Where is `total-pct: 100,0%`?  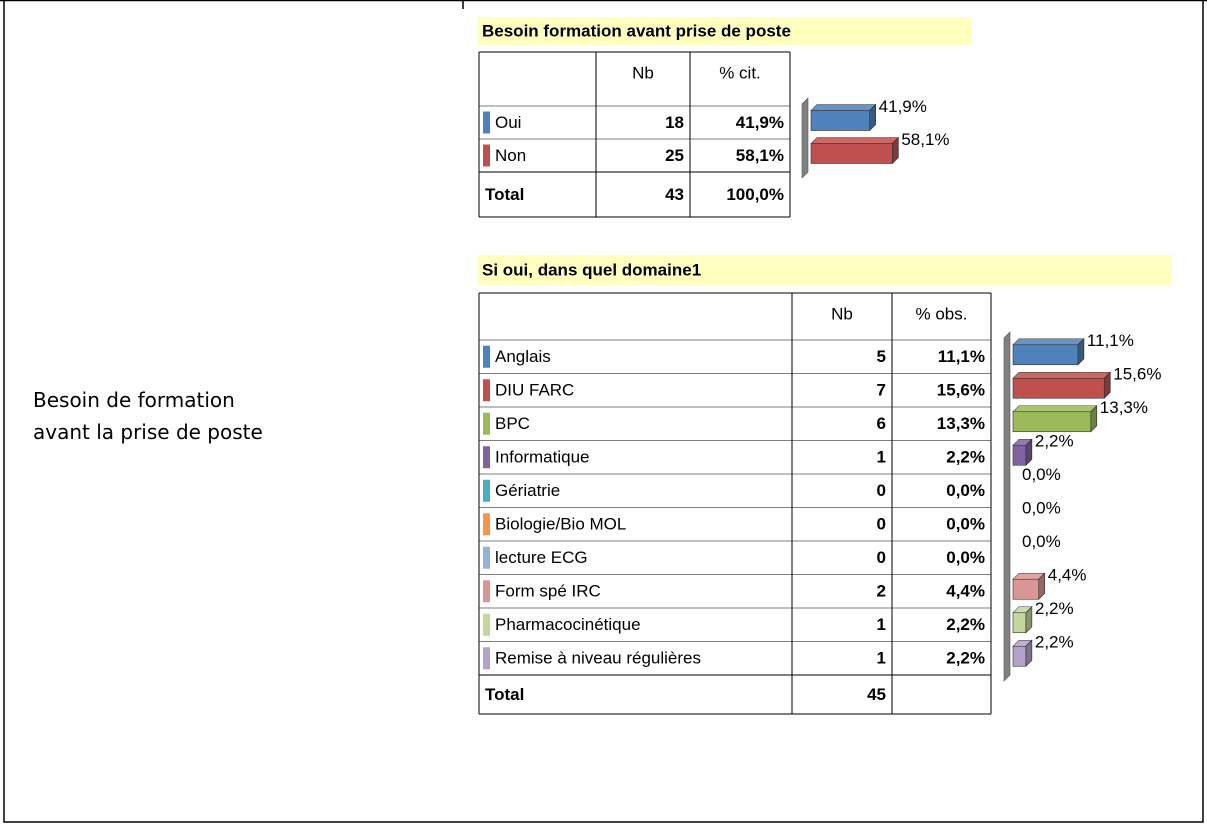
total-pct: 100,0% is located at coordinates (755, 194).